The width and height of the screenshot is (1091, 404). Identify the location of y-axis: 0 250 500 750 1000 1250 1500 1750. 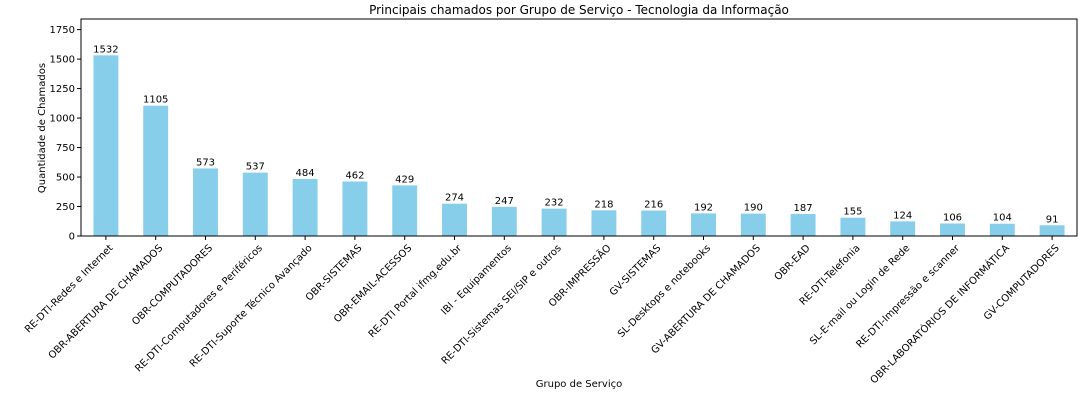
(65, 134).